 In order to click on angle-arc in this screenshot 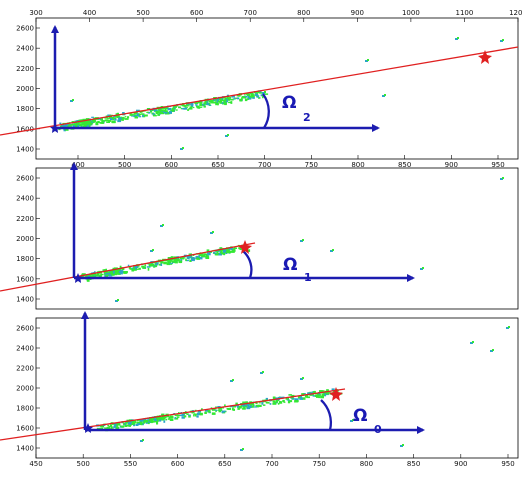, I will do `click(326, 415)`.